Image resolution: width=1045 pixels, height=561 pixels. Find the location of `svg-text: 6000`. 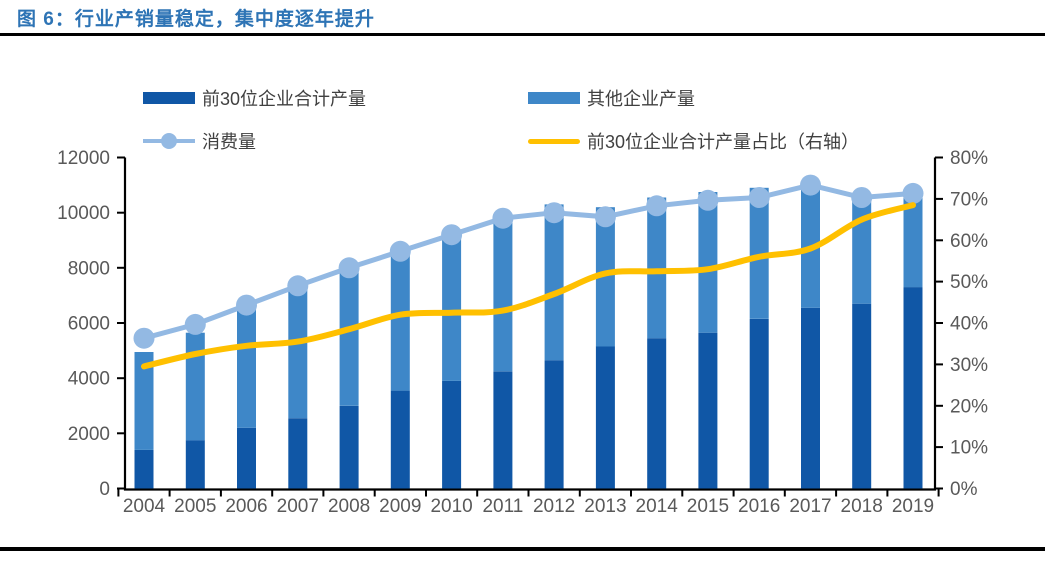

svg-text: 6000 is located at coordinates (89, 324).